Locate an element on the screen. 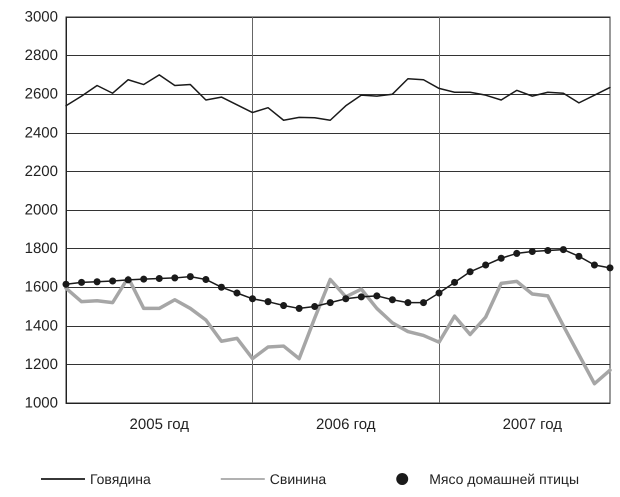 Image resolution: width=620 pixels, height=497 pixels. x-tick-label: 2005 год is located at coordinates (160, 424).